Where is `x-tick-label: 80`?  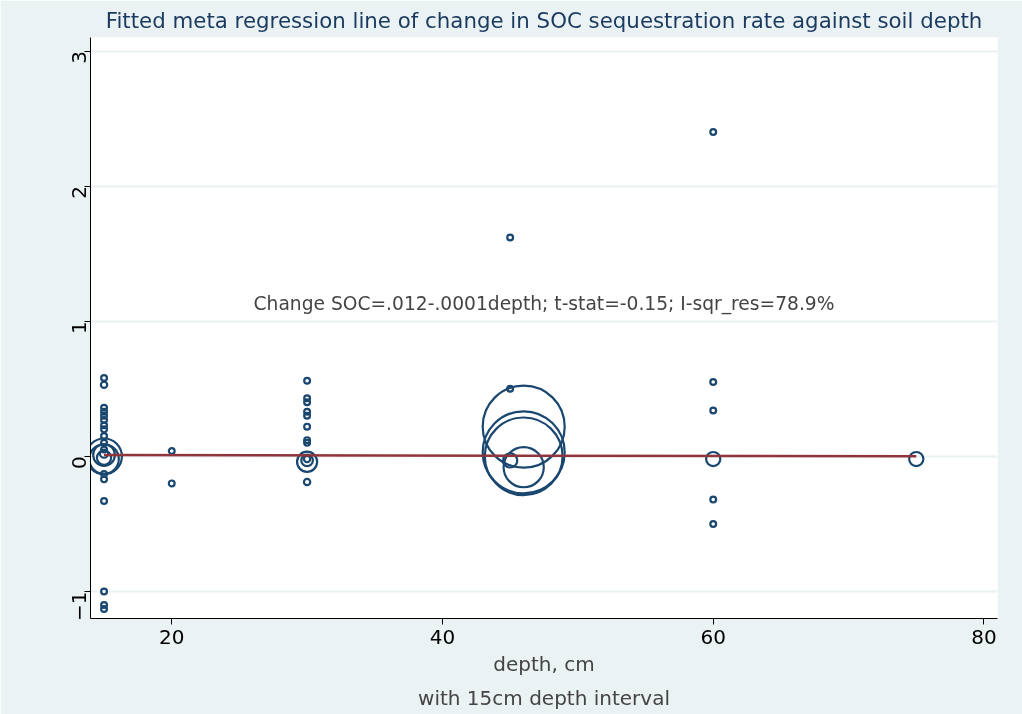
x-tick-label: 80 is located at coordinates (984, 636).